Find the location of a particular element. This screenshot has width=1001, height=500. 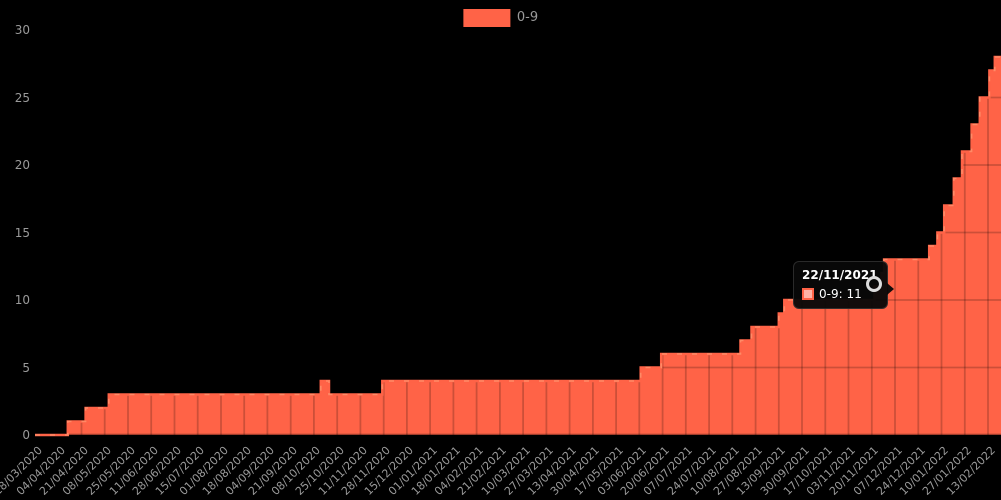

y-tick-label: 0 is located at coordinates (26, 435).